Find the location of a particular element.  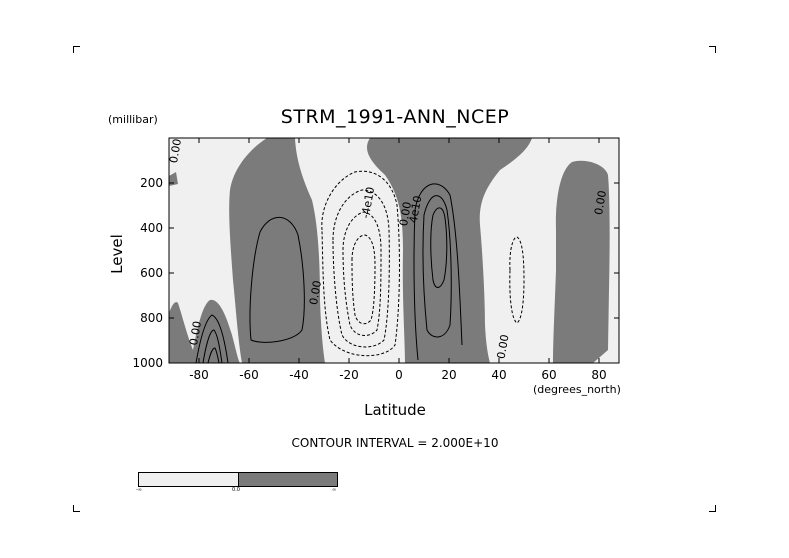

x-tick-label: 40 is located at coordinates (498, 375).